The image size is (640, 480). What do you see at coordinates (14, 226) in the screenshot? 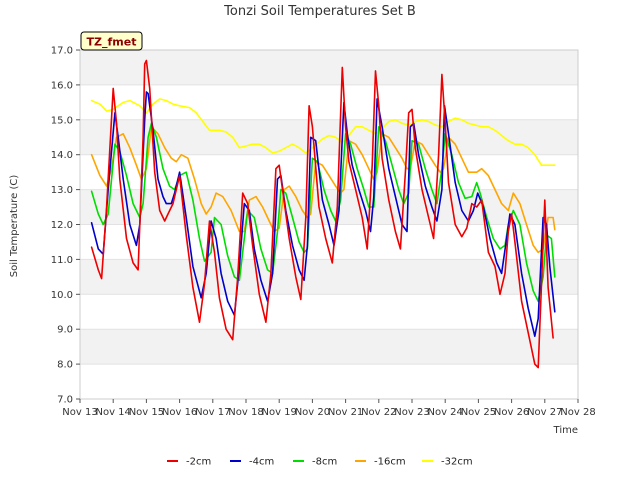
I see `y-axis-title: Soil Temperature (C)` at bounding box center [14, 226].